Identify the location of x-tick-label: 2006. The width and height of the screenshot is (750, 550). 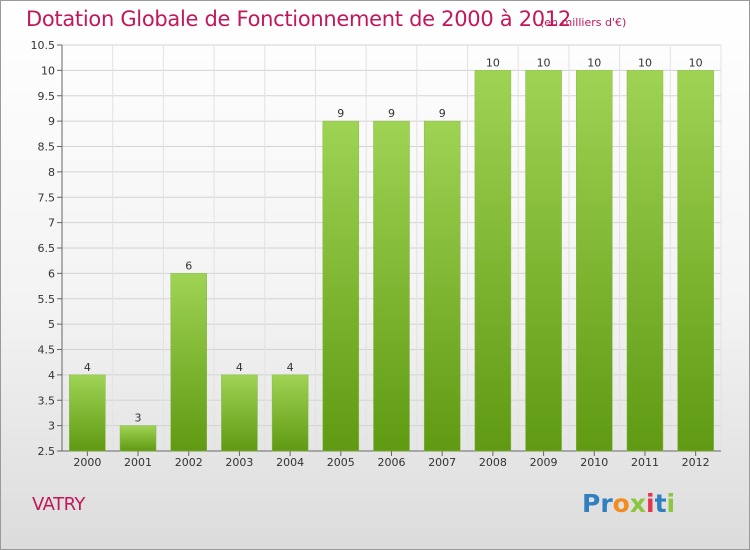
(392, 462).